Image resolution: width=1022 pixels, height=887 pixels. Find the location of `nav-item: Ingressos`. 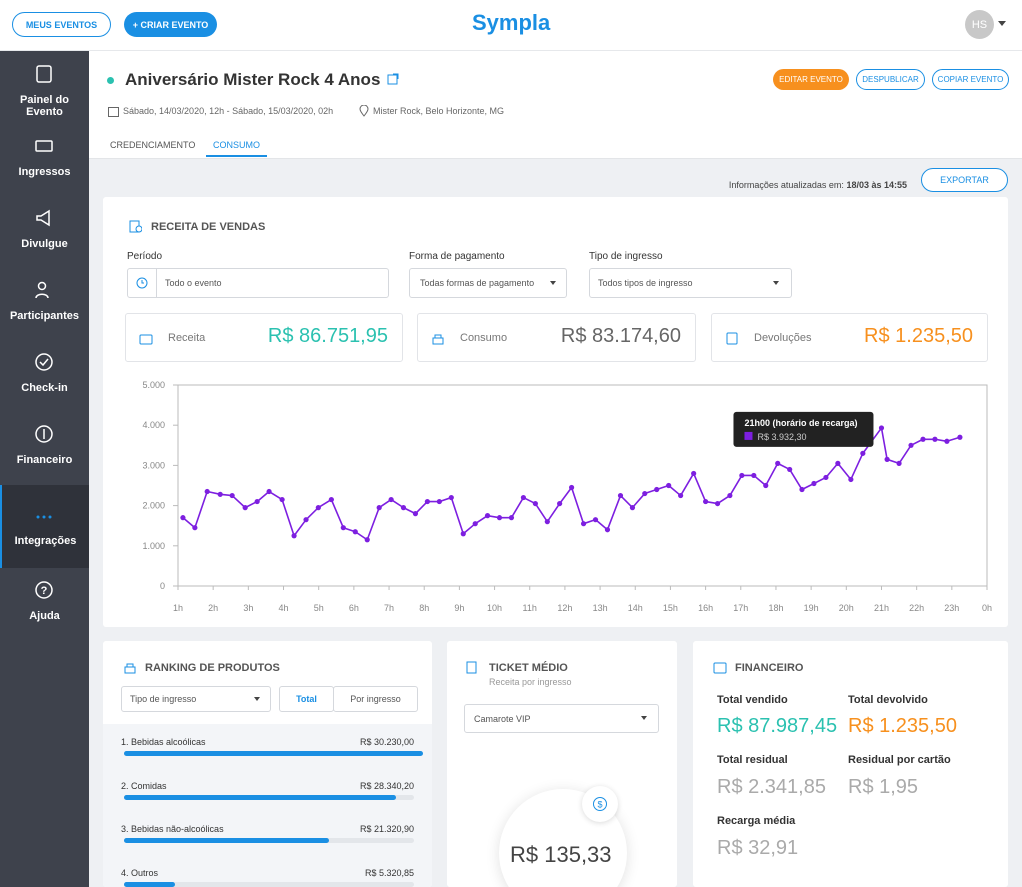

nav-item: Ingressos is located at coordinates (44, 160).